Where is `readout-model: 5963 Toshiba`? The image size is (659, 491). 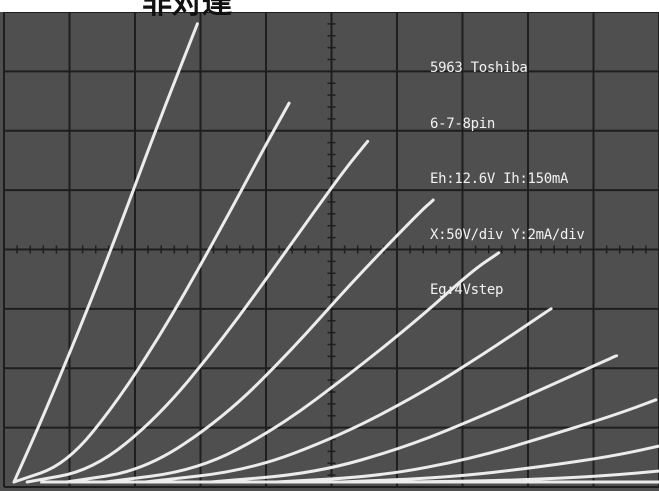
readout-model: 5963 Toshiba is located at coordinates (479, 68).